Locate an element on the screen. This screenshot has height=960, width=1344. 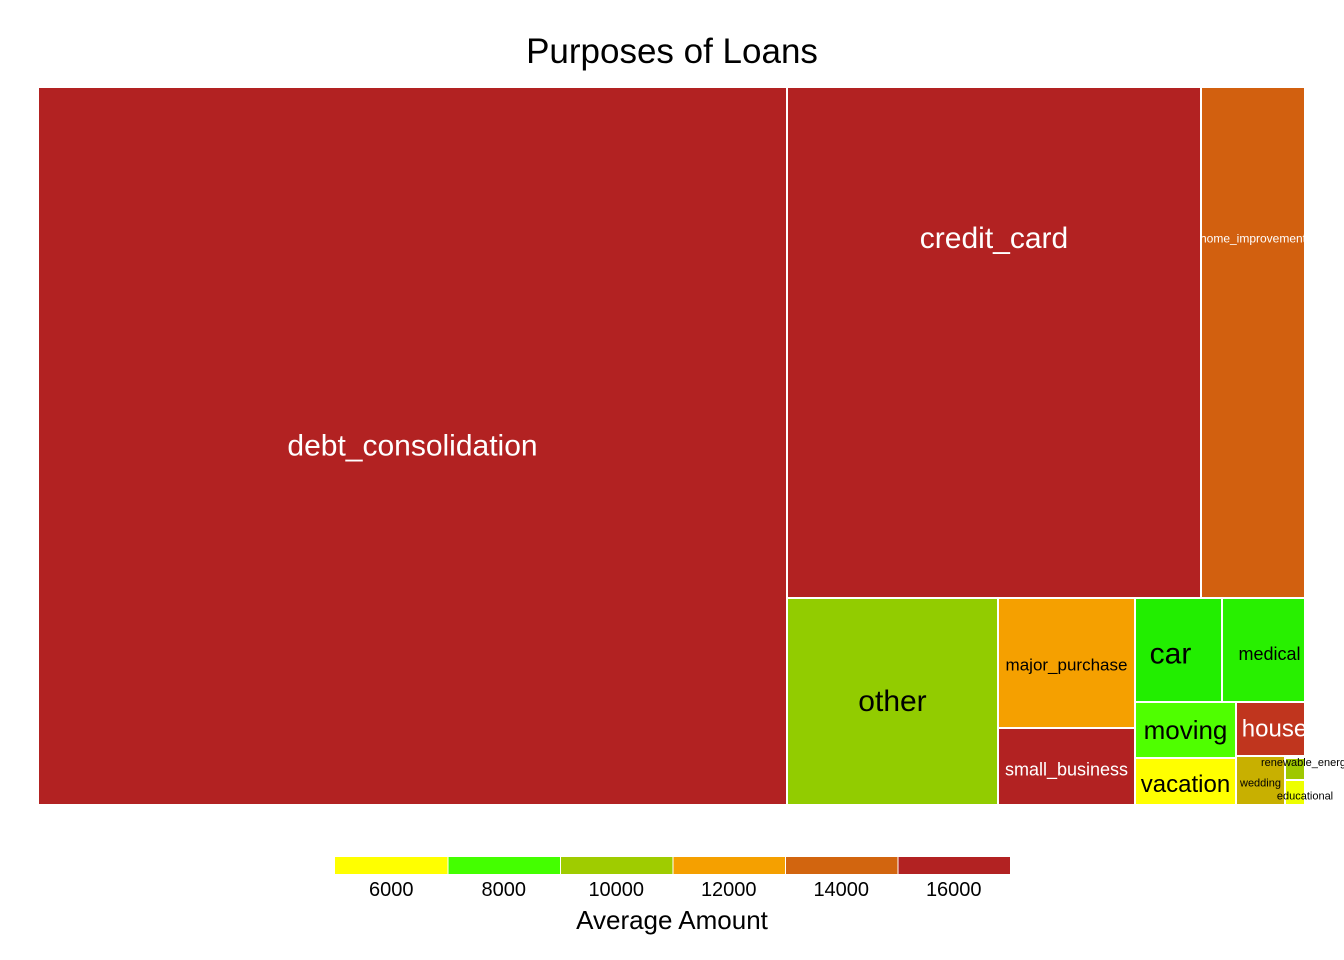
treemap-tile-other is located at coordinates (892, 701).